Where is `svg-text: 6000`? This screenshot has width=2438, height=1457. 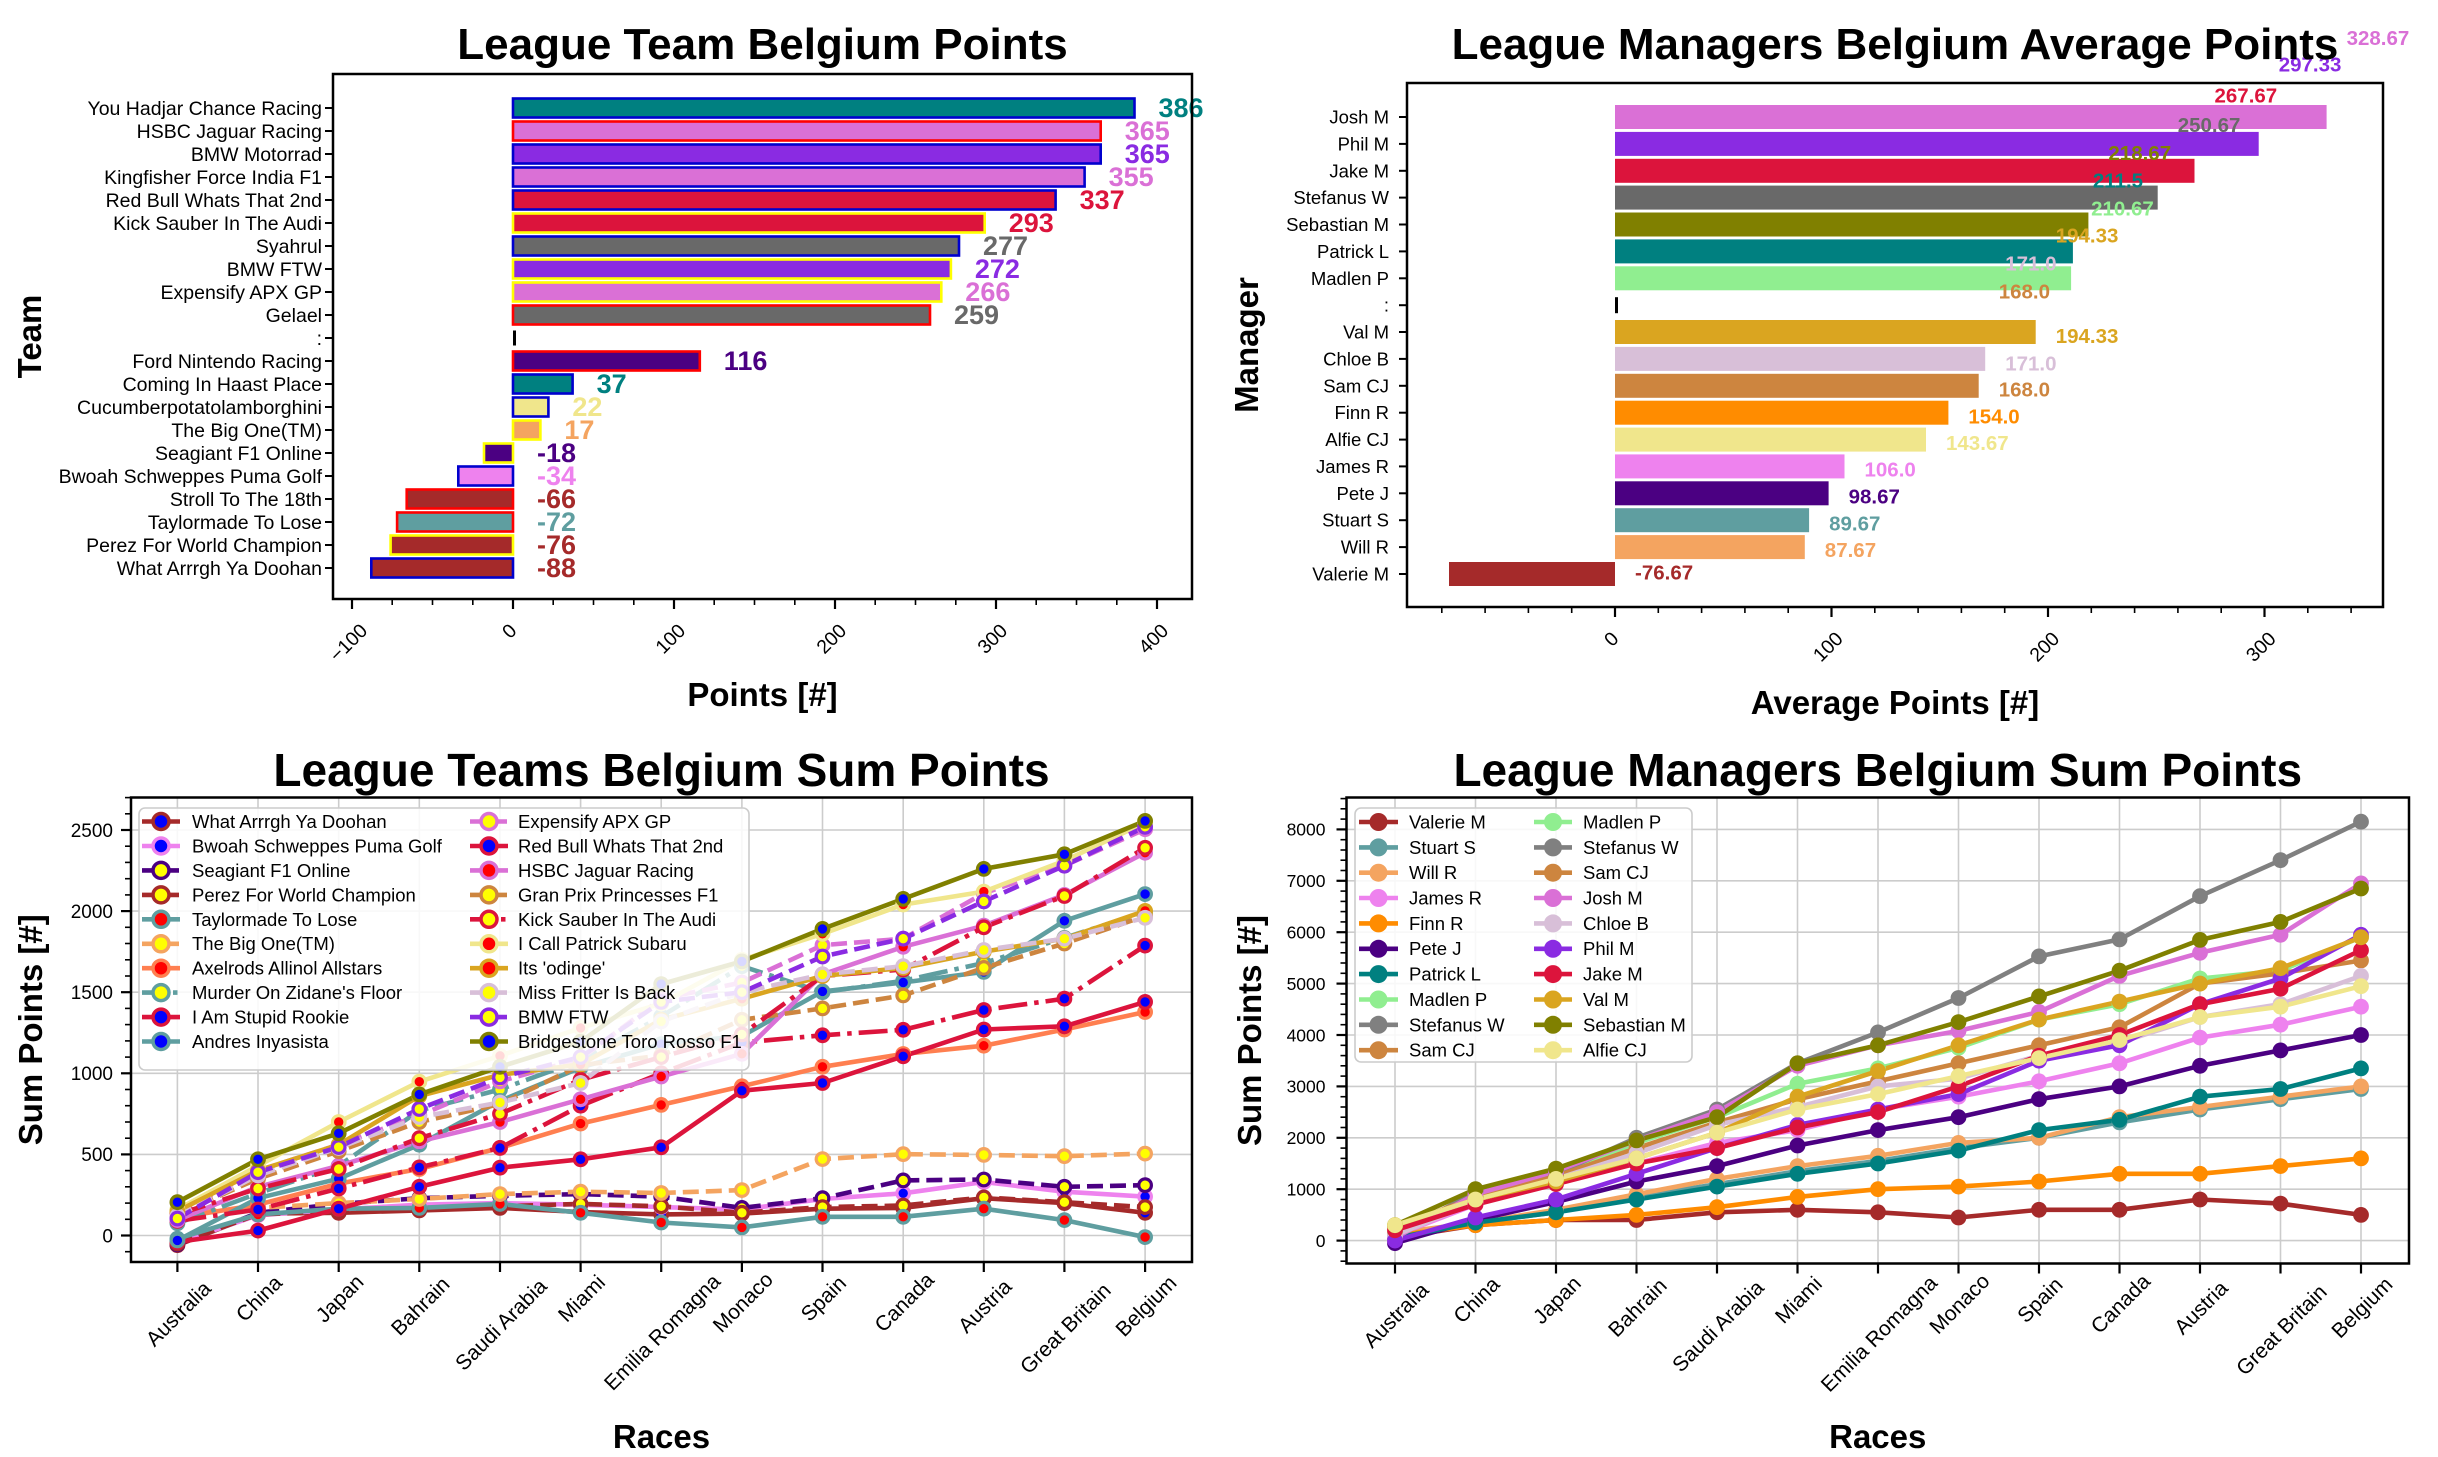
svg-text: 6000 is located at coordinates (1306, 933).